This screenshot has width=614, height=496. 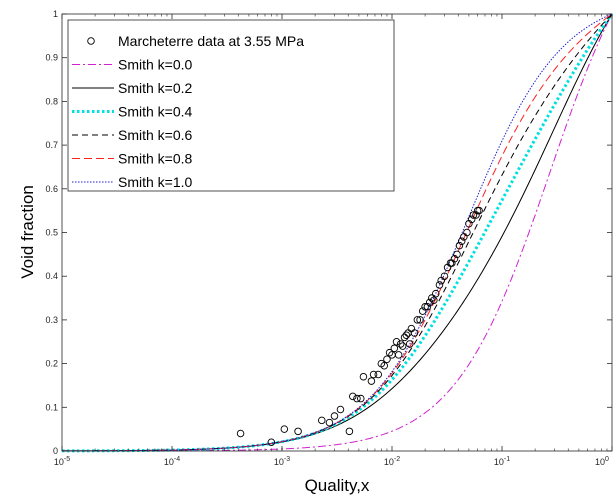 I want to click on y-axis-label: Void fraction, so click(x=27, y=232).